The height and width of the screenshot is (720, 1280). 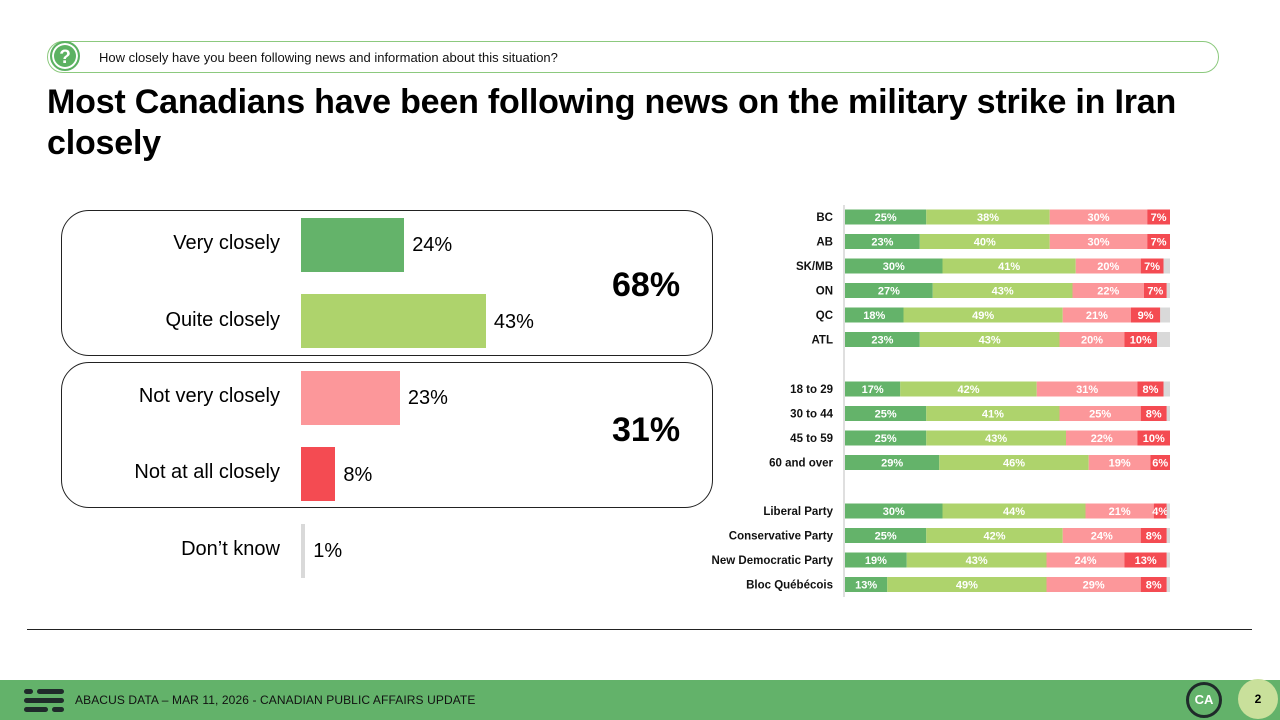 I want to click on row-label-qc: QC, so click(x=824, y=316).